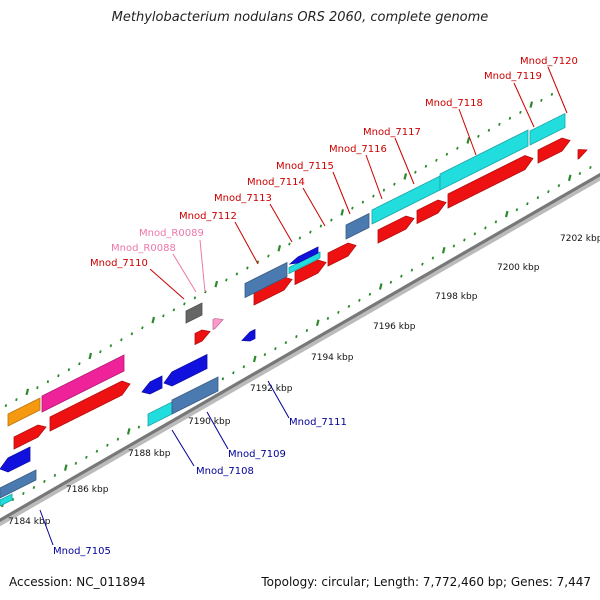 The width and height of the screenshot is (600, 600). I want to click on gene-label-mnod-7116: Mnod_7116, so click(358, 149).